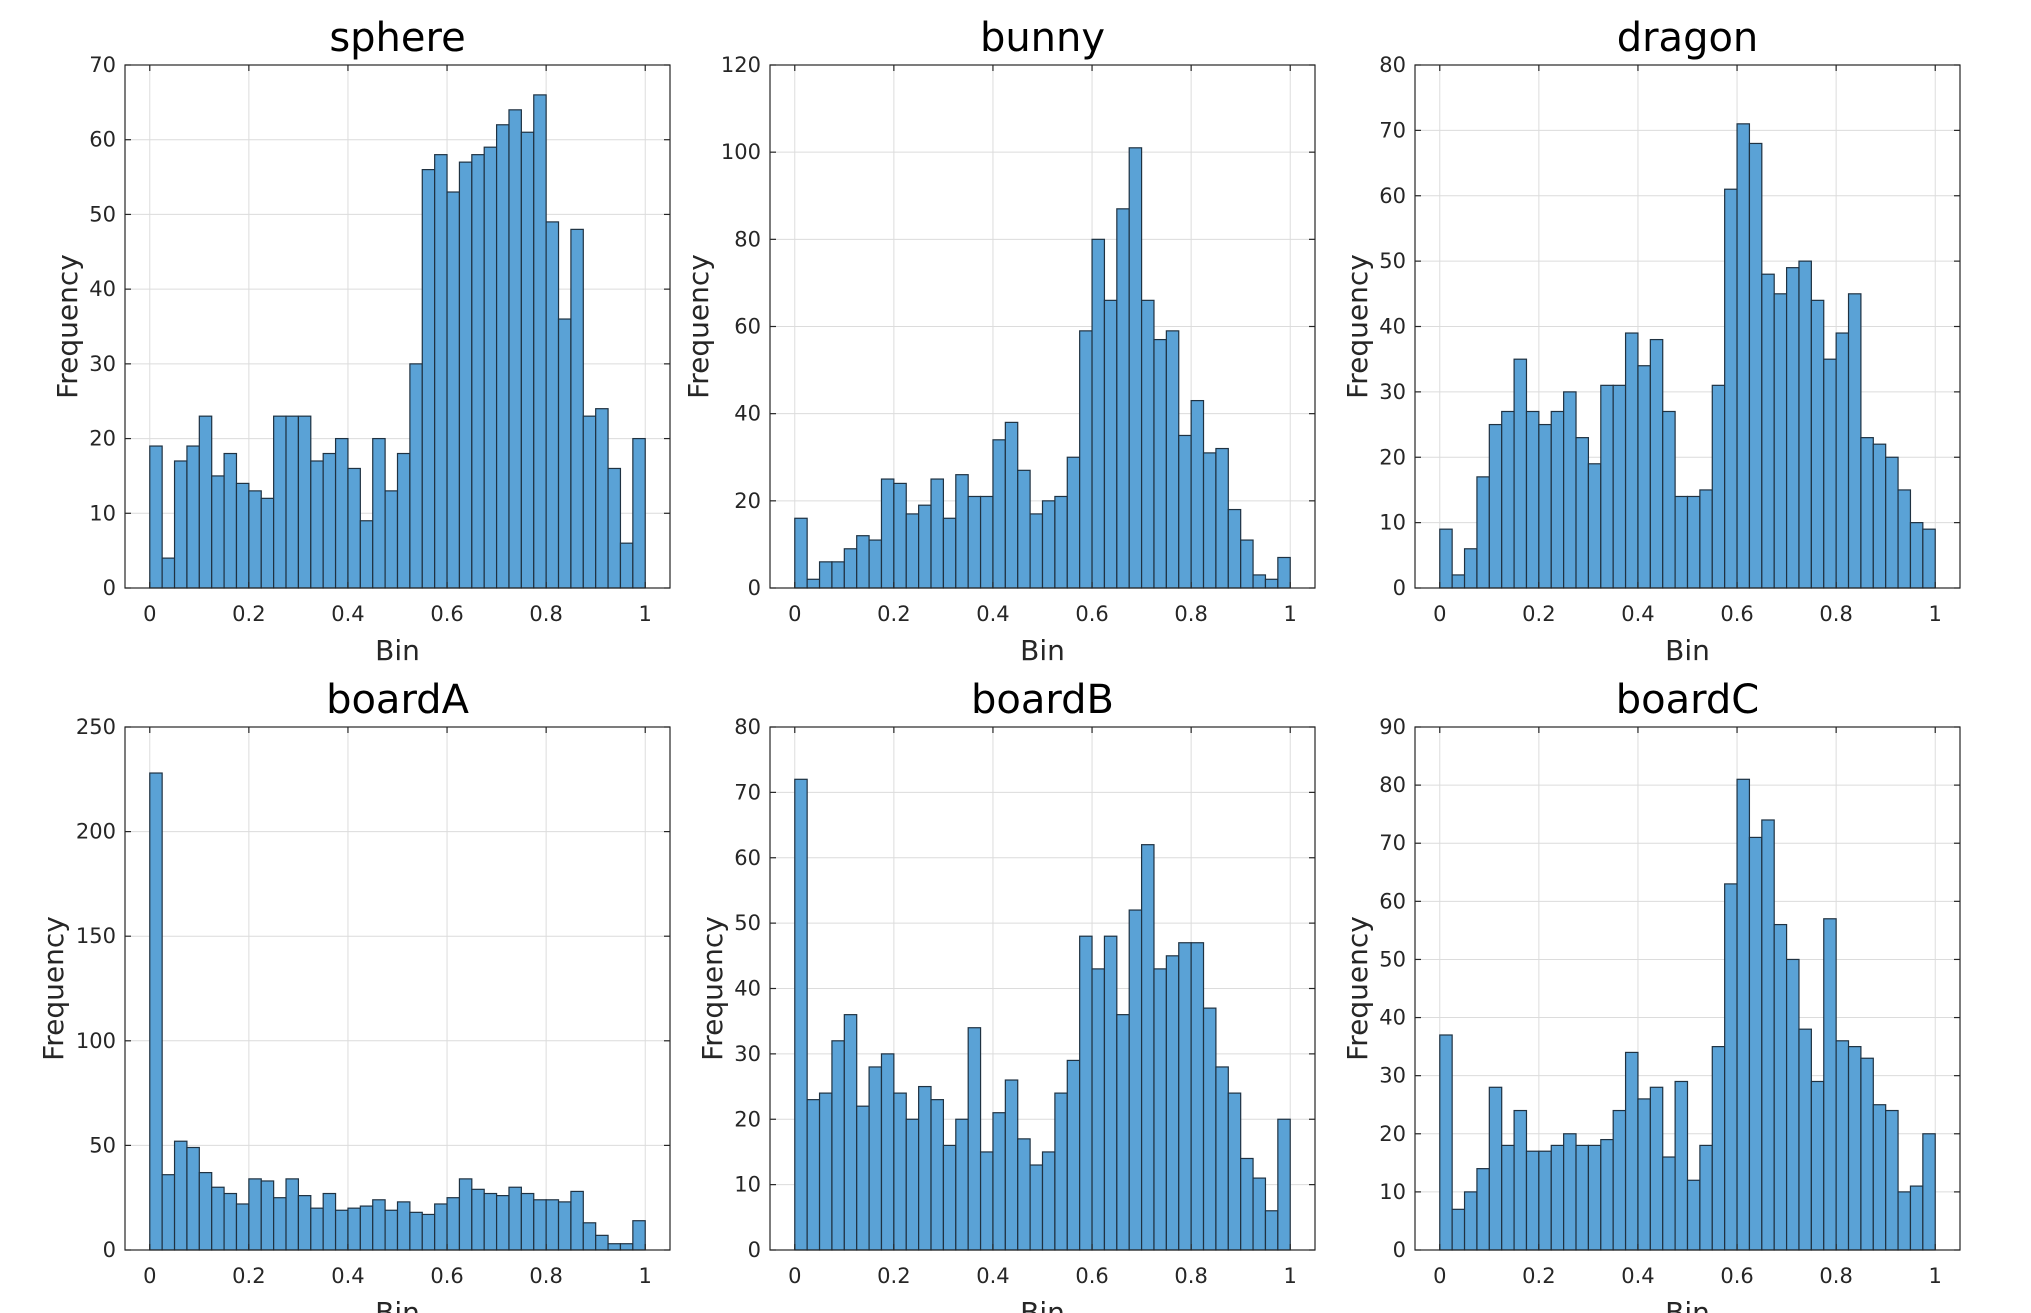  I want to click on y-tick-label: 90, so click(1392, 727).